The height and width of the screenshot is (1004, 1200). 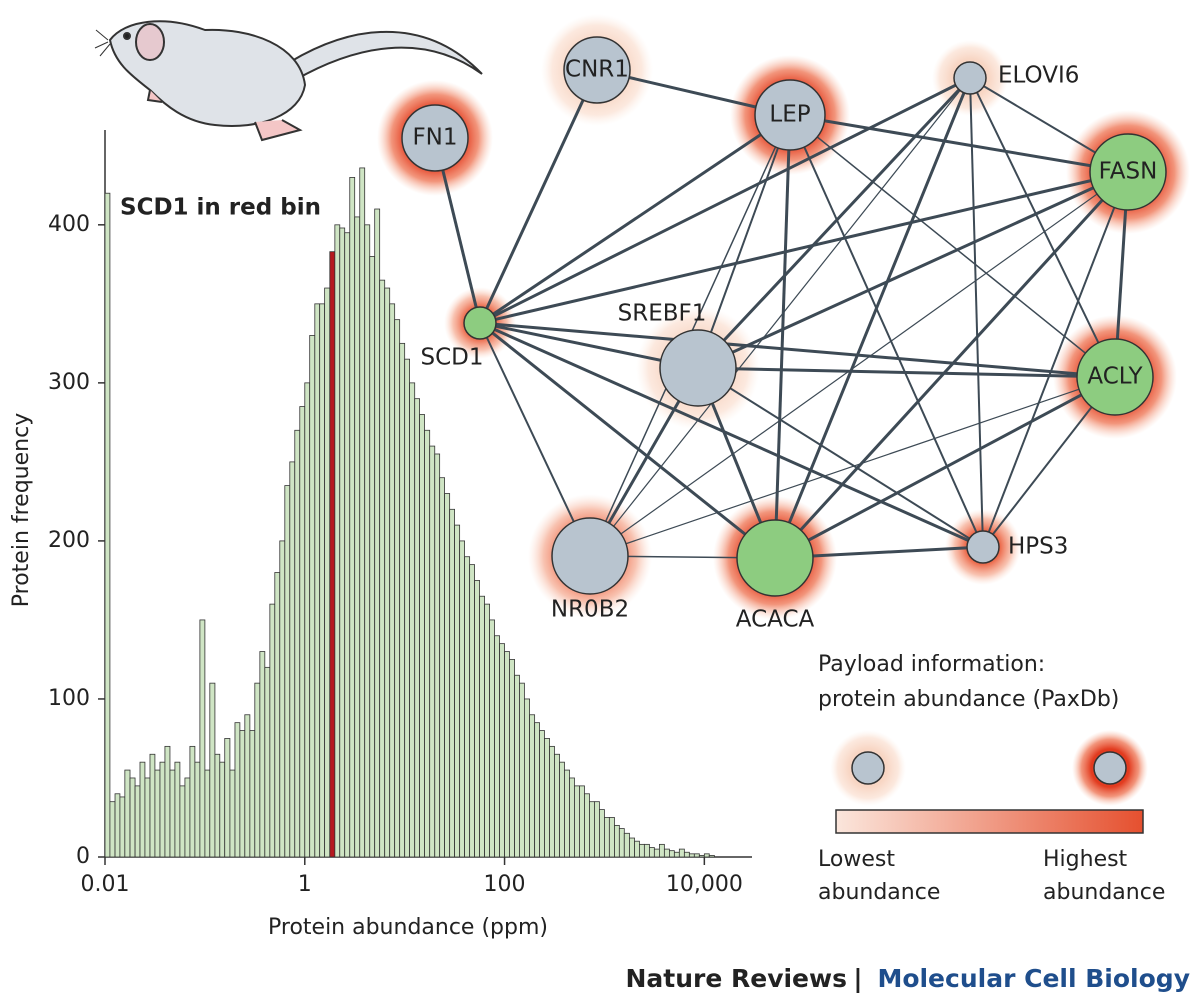 I want to click on footer-subtitle: Molecular Cell Biology, so click(x=1033, y=978).